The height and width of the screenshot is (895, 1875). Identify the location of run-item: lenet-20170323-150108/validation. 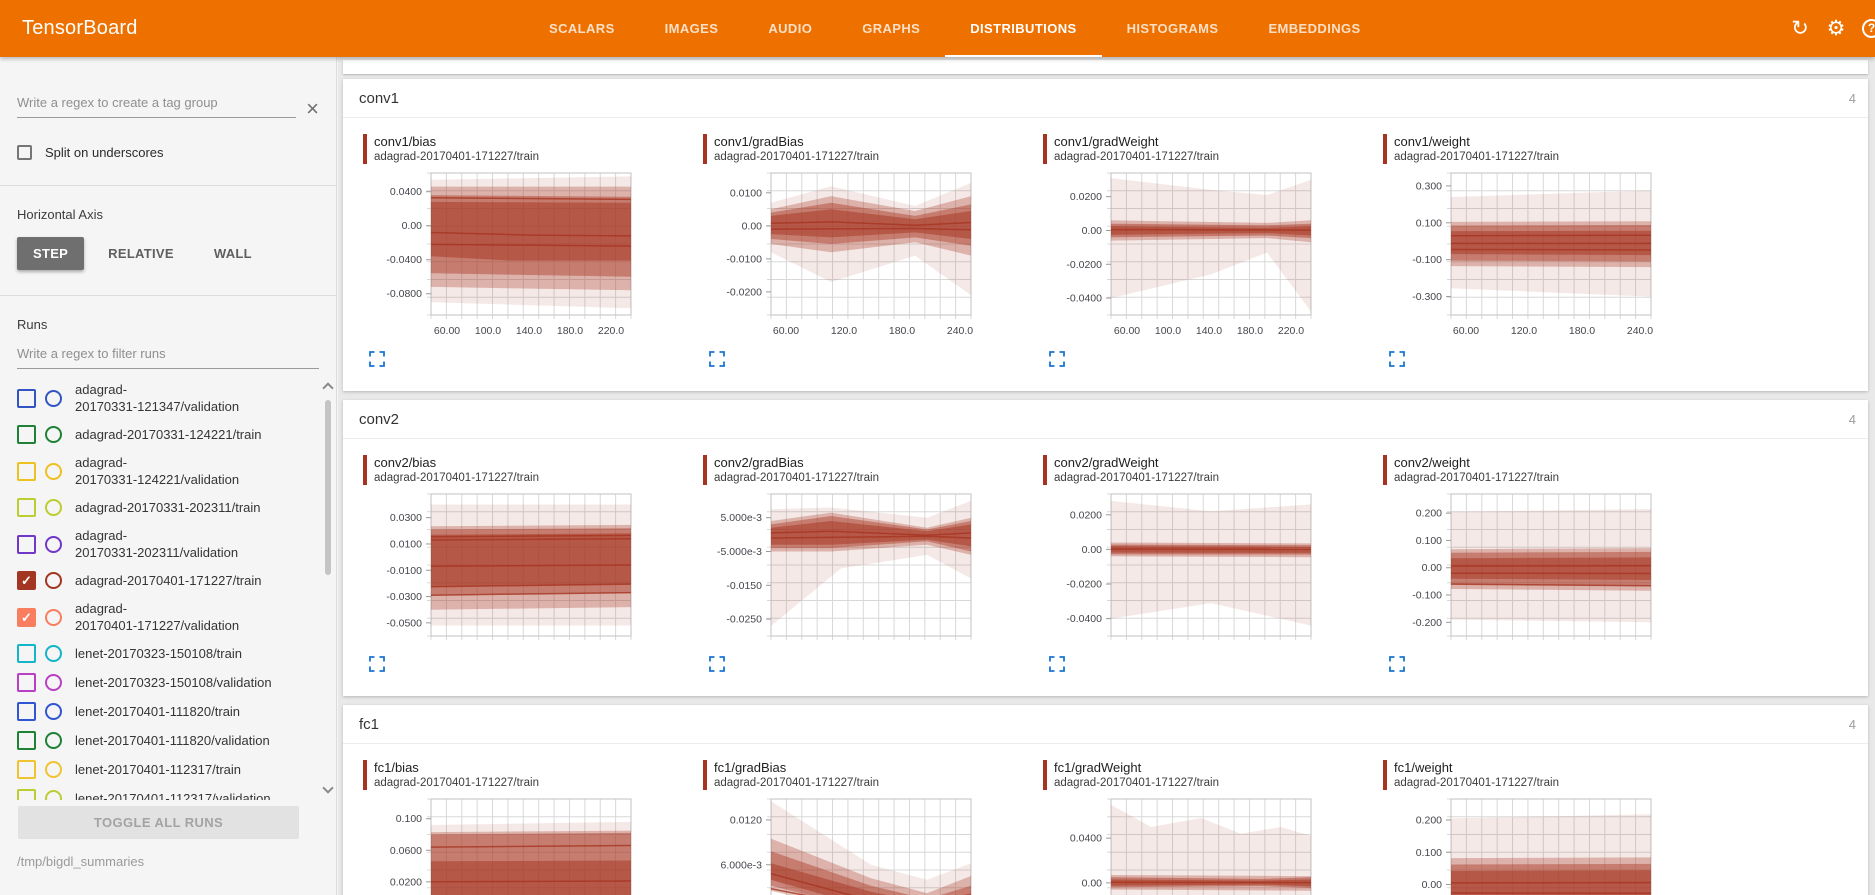
(168, 682).